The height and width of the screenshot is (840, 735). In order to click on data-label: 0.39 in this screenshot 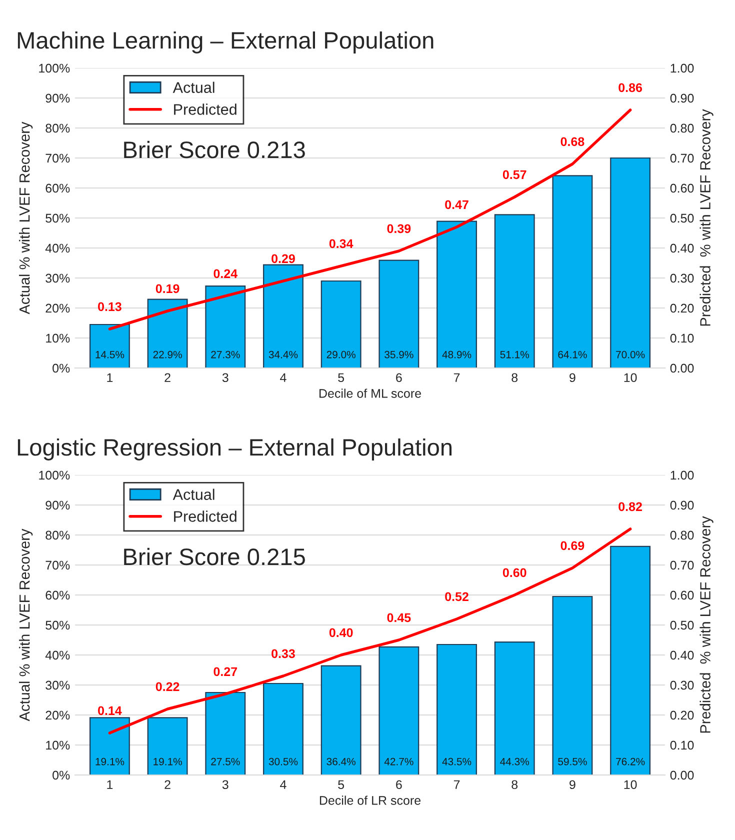, I will do `click(399, 229)`.